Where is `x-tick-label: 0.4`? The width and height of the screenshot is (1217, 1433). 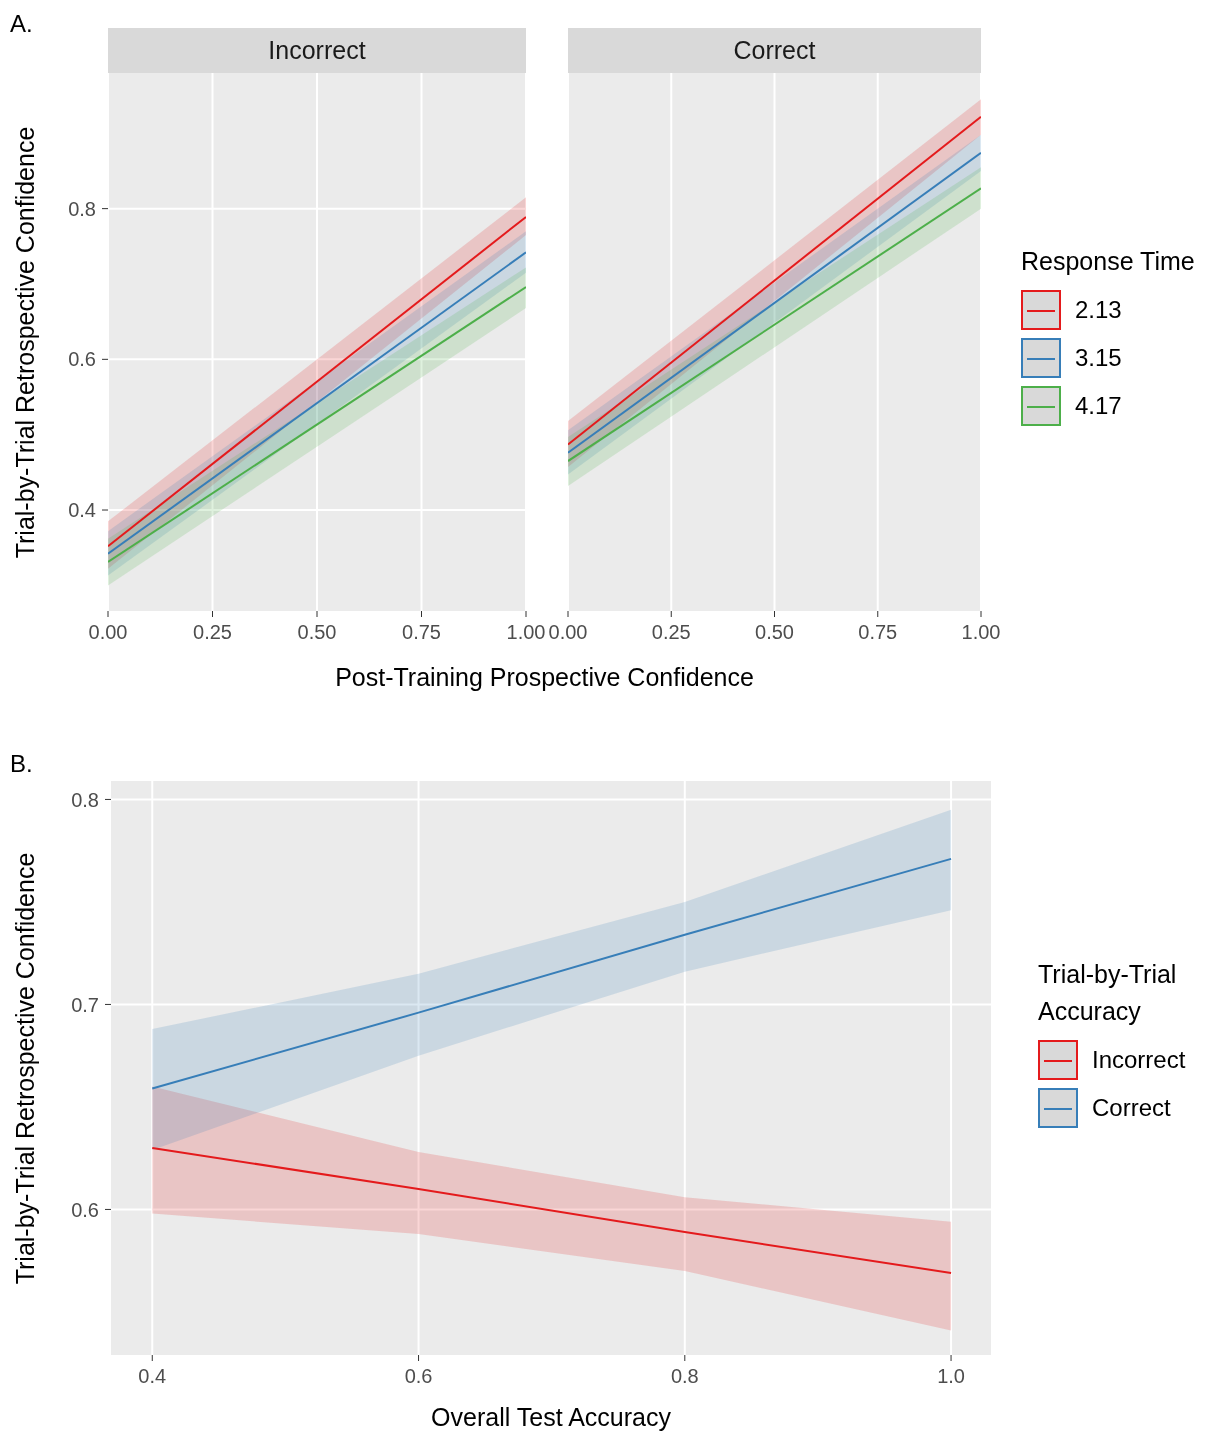 x-tick-label: 0.4 is located at coordinates (152, 1376).